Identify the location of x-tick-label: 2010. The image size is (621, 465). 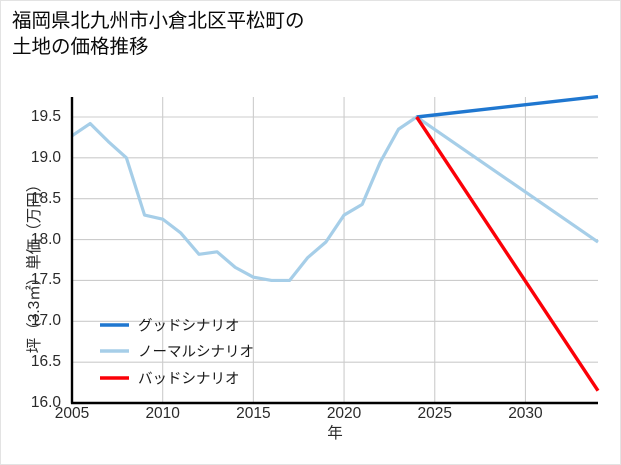
(162, 413).